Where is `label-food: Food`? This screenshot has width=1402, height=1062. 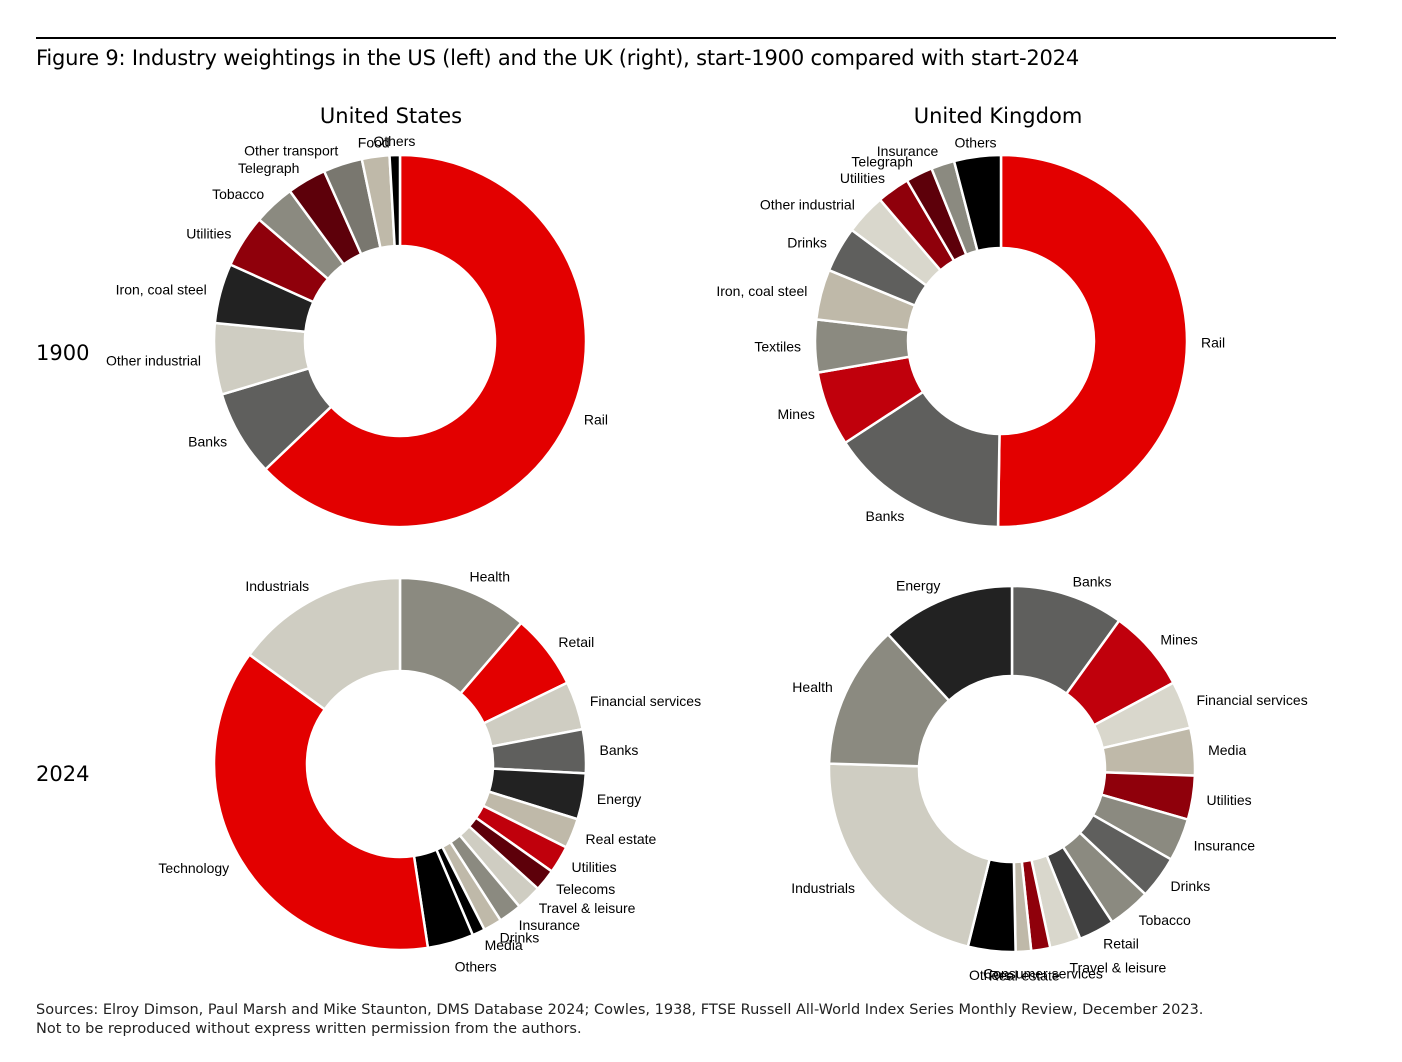 label-food: Food is located at coordinates (374, 143).